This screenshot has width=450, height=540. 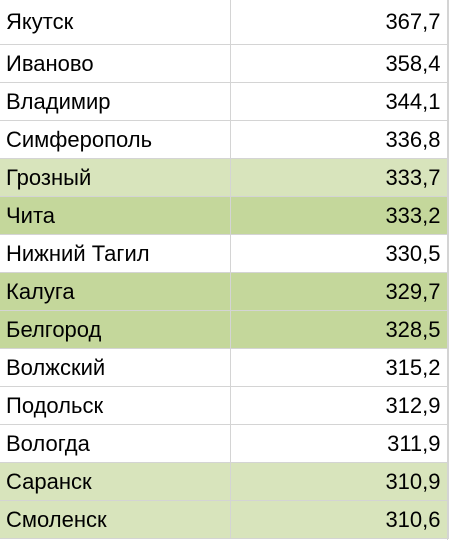 What do you see at coordinates (115, 139) in the screenshot?
I see `city-cell: Симферополь` at bounding box center [115, 139].